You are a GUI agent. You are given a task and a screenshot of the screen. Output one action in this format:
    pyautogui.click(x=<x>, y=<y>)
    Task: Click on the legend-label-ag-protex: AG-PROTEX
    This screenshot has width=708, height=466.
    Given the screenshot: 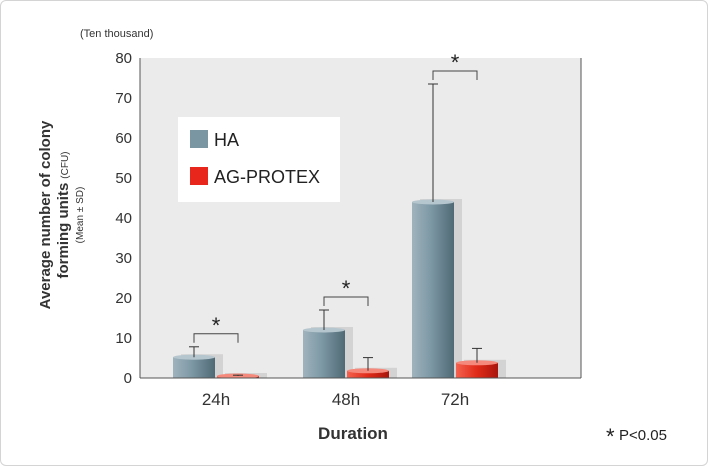 What is the action you would take?
    pyautogui.click(x=267, y=177)
    